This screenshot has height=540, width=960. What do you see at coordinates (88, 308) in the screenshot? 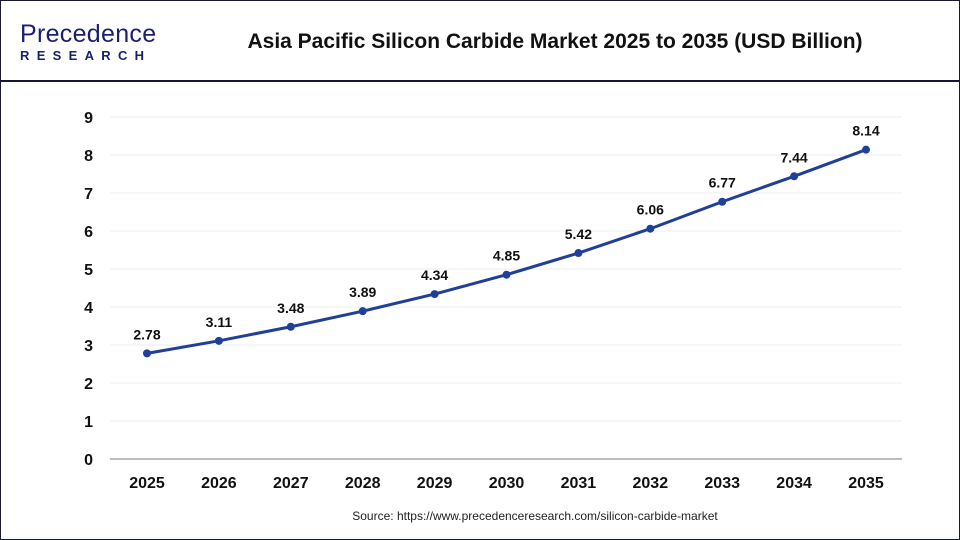
I see `y-tick-label: 4` at bounding box center [88, 308].